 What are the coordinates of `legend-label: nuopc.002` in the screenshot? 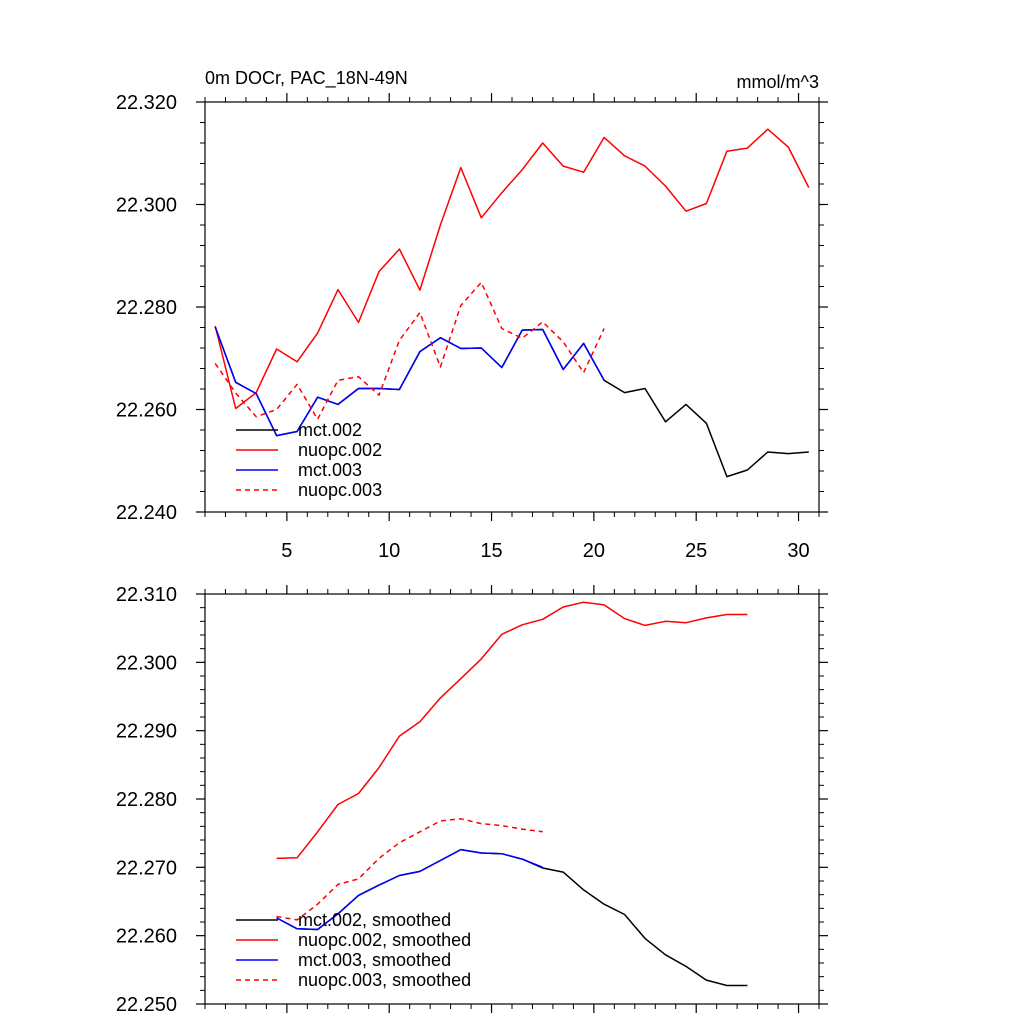 It's located at (340, 450).